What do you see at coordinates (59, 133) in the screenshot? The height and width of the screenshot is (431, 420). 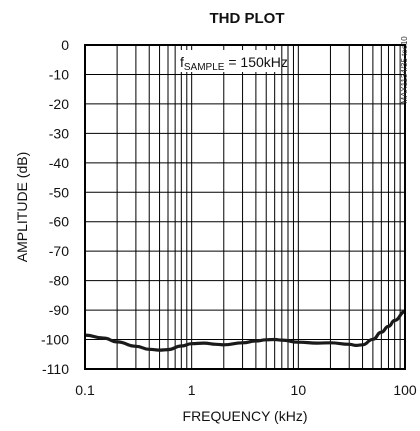 I see `y-tick-label: -30` at bounding box center [59, 133].